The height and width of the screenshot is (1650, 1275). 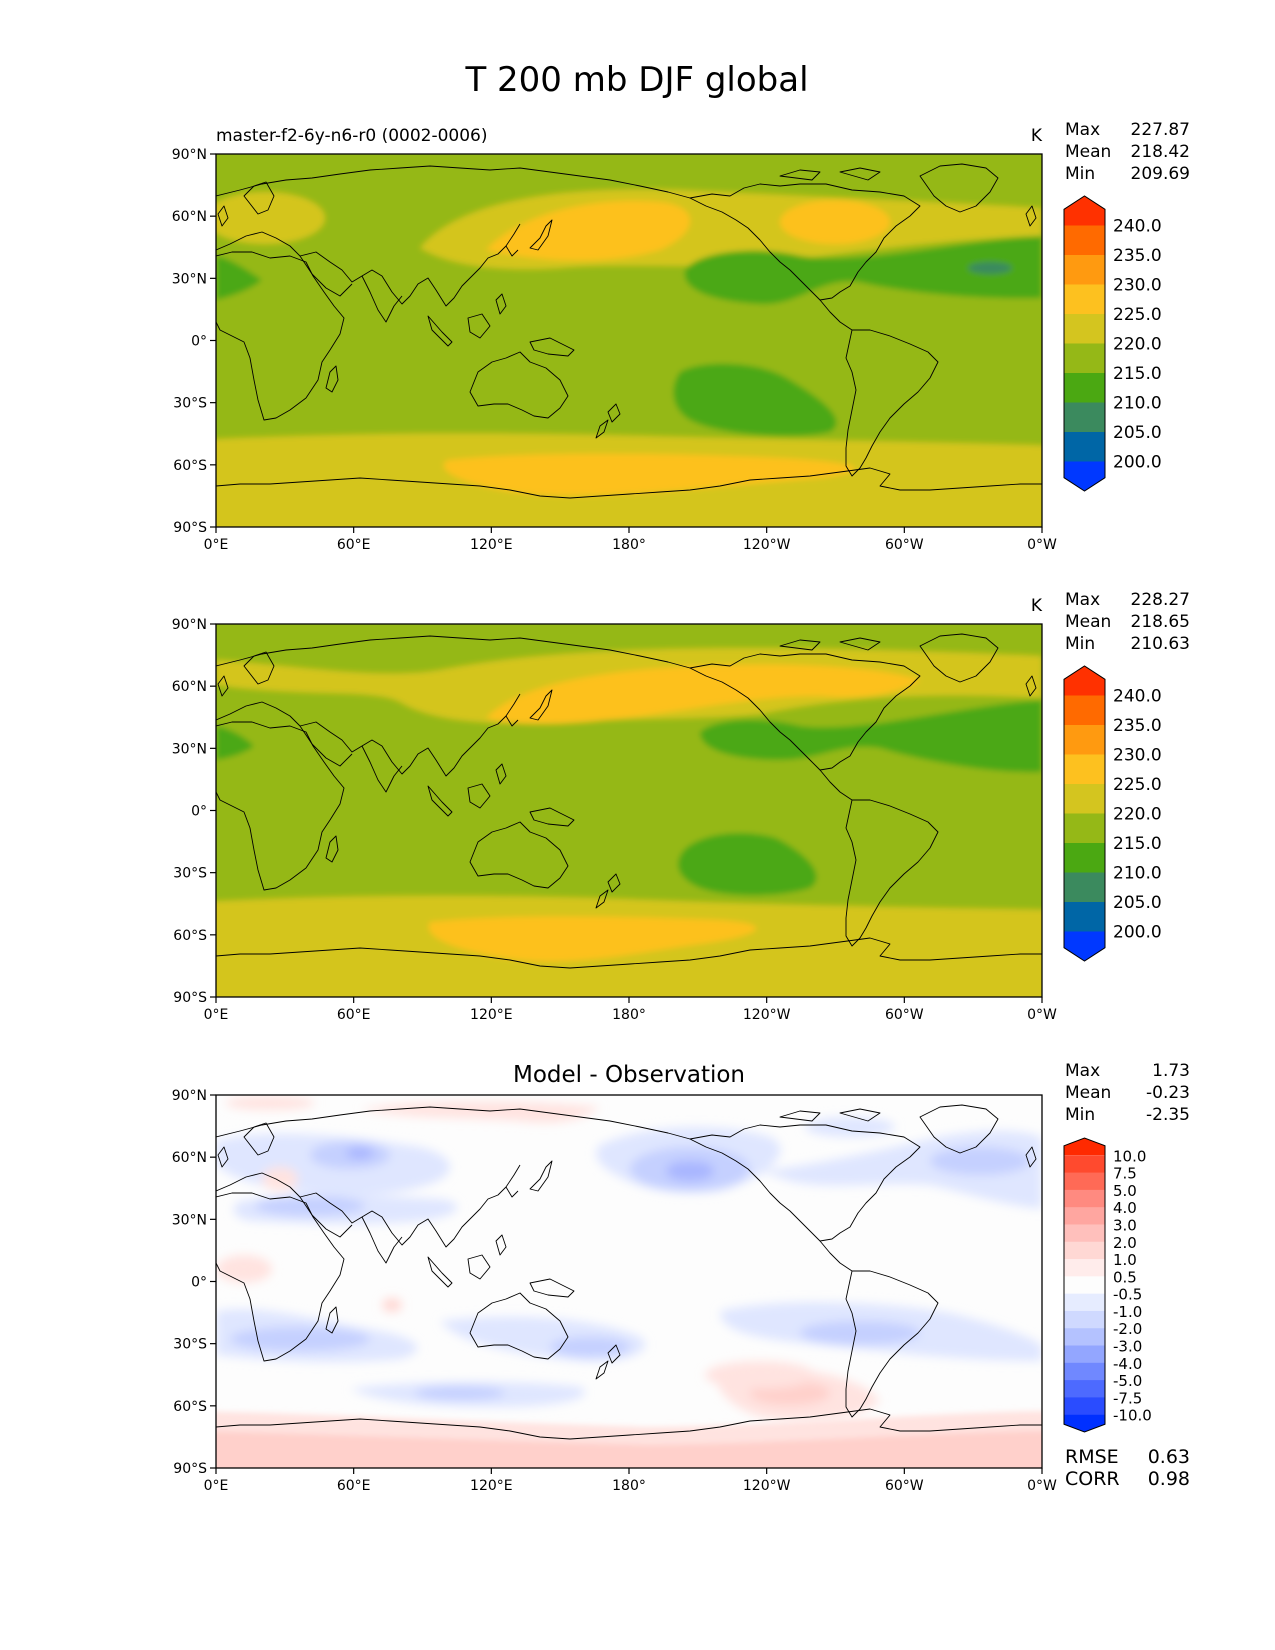 I want to click on panel-1-stat-mean: 218.42, so click(x=1160, y=152).